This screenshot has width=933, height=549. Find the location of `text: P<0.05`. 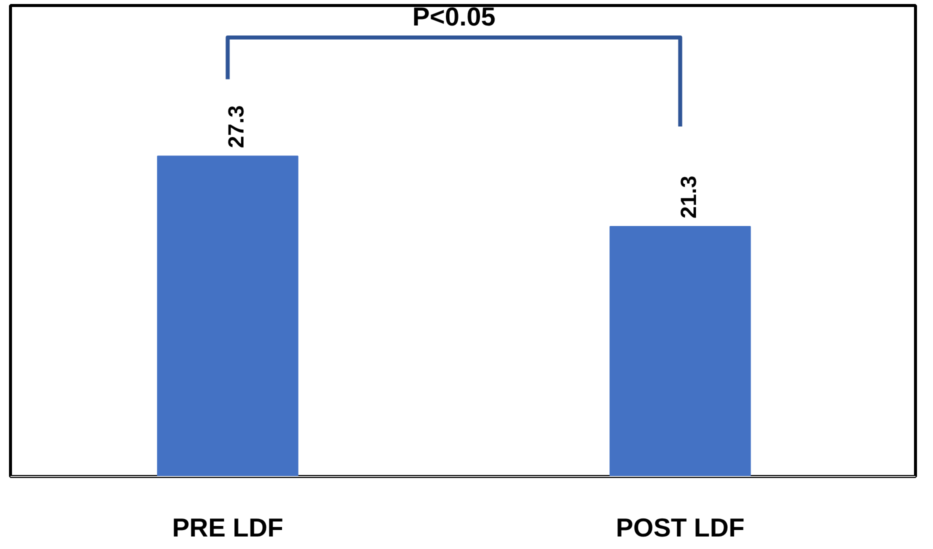

text: P<0.05 is located at coordinates (454, 17).